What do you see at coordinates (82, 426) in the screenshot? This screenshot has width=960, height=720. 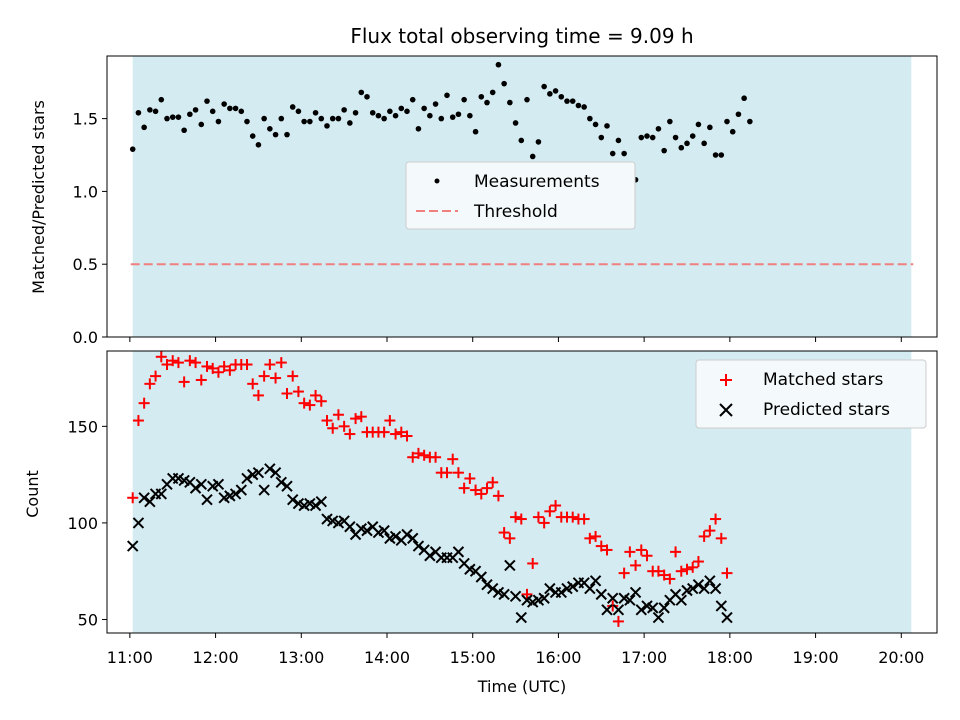 I see `bottom-y-tick-label: 150` at bounding box center [82, 426].